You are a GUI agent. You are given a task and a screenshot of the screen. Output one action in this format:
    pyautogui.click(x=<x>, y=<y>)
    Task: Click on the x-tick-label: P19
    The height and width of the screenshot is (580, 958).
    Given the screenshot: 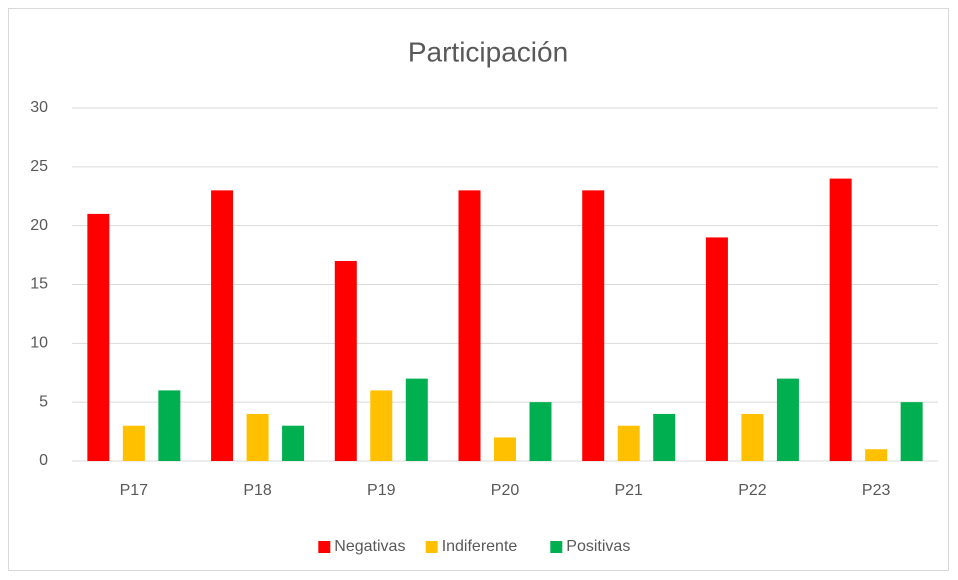 What is the action you would take?
    pyautogui.click(x=381, y=490)
    